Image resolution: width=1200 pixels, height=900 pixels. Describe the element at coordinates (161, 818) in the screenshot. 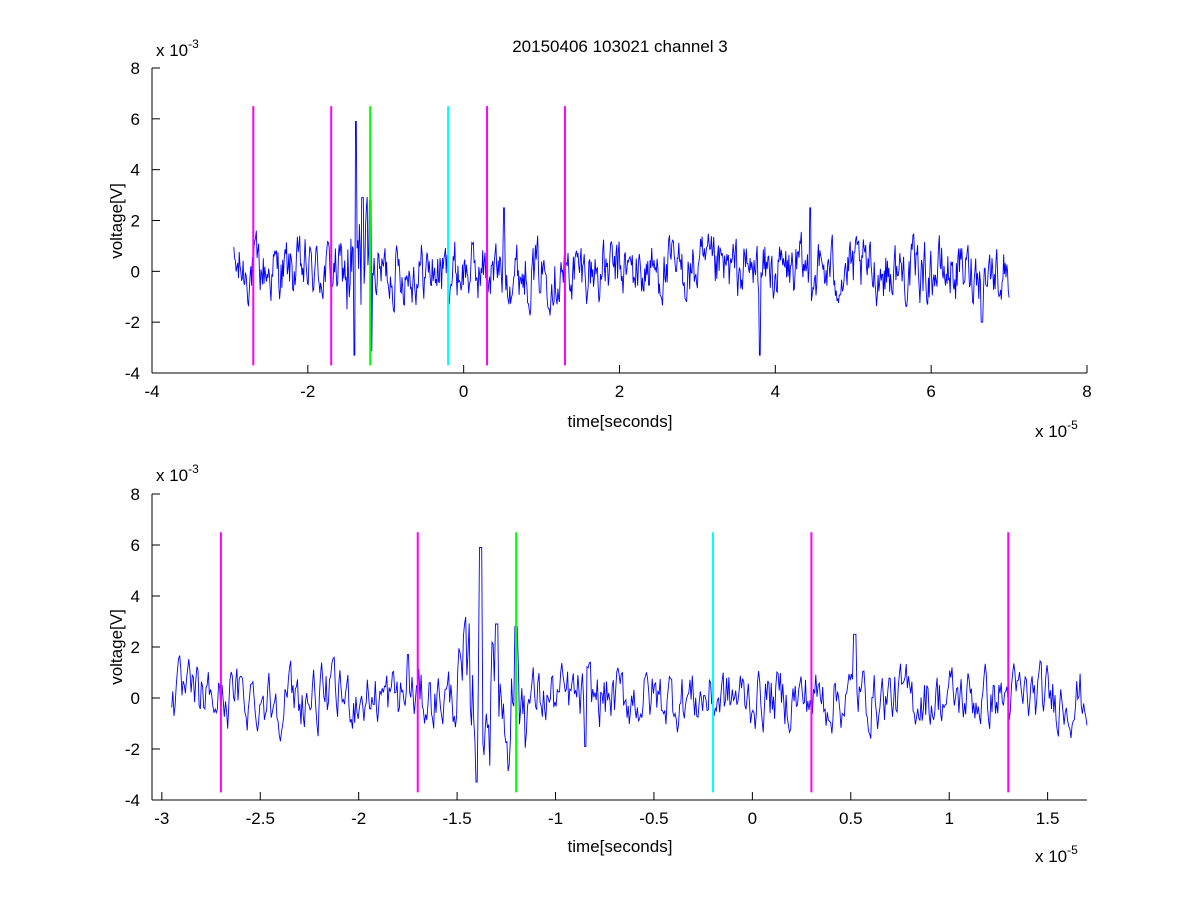

I see `bottom-x-tick-label: -3` at that location.